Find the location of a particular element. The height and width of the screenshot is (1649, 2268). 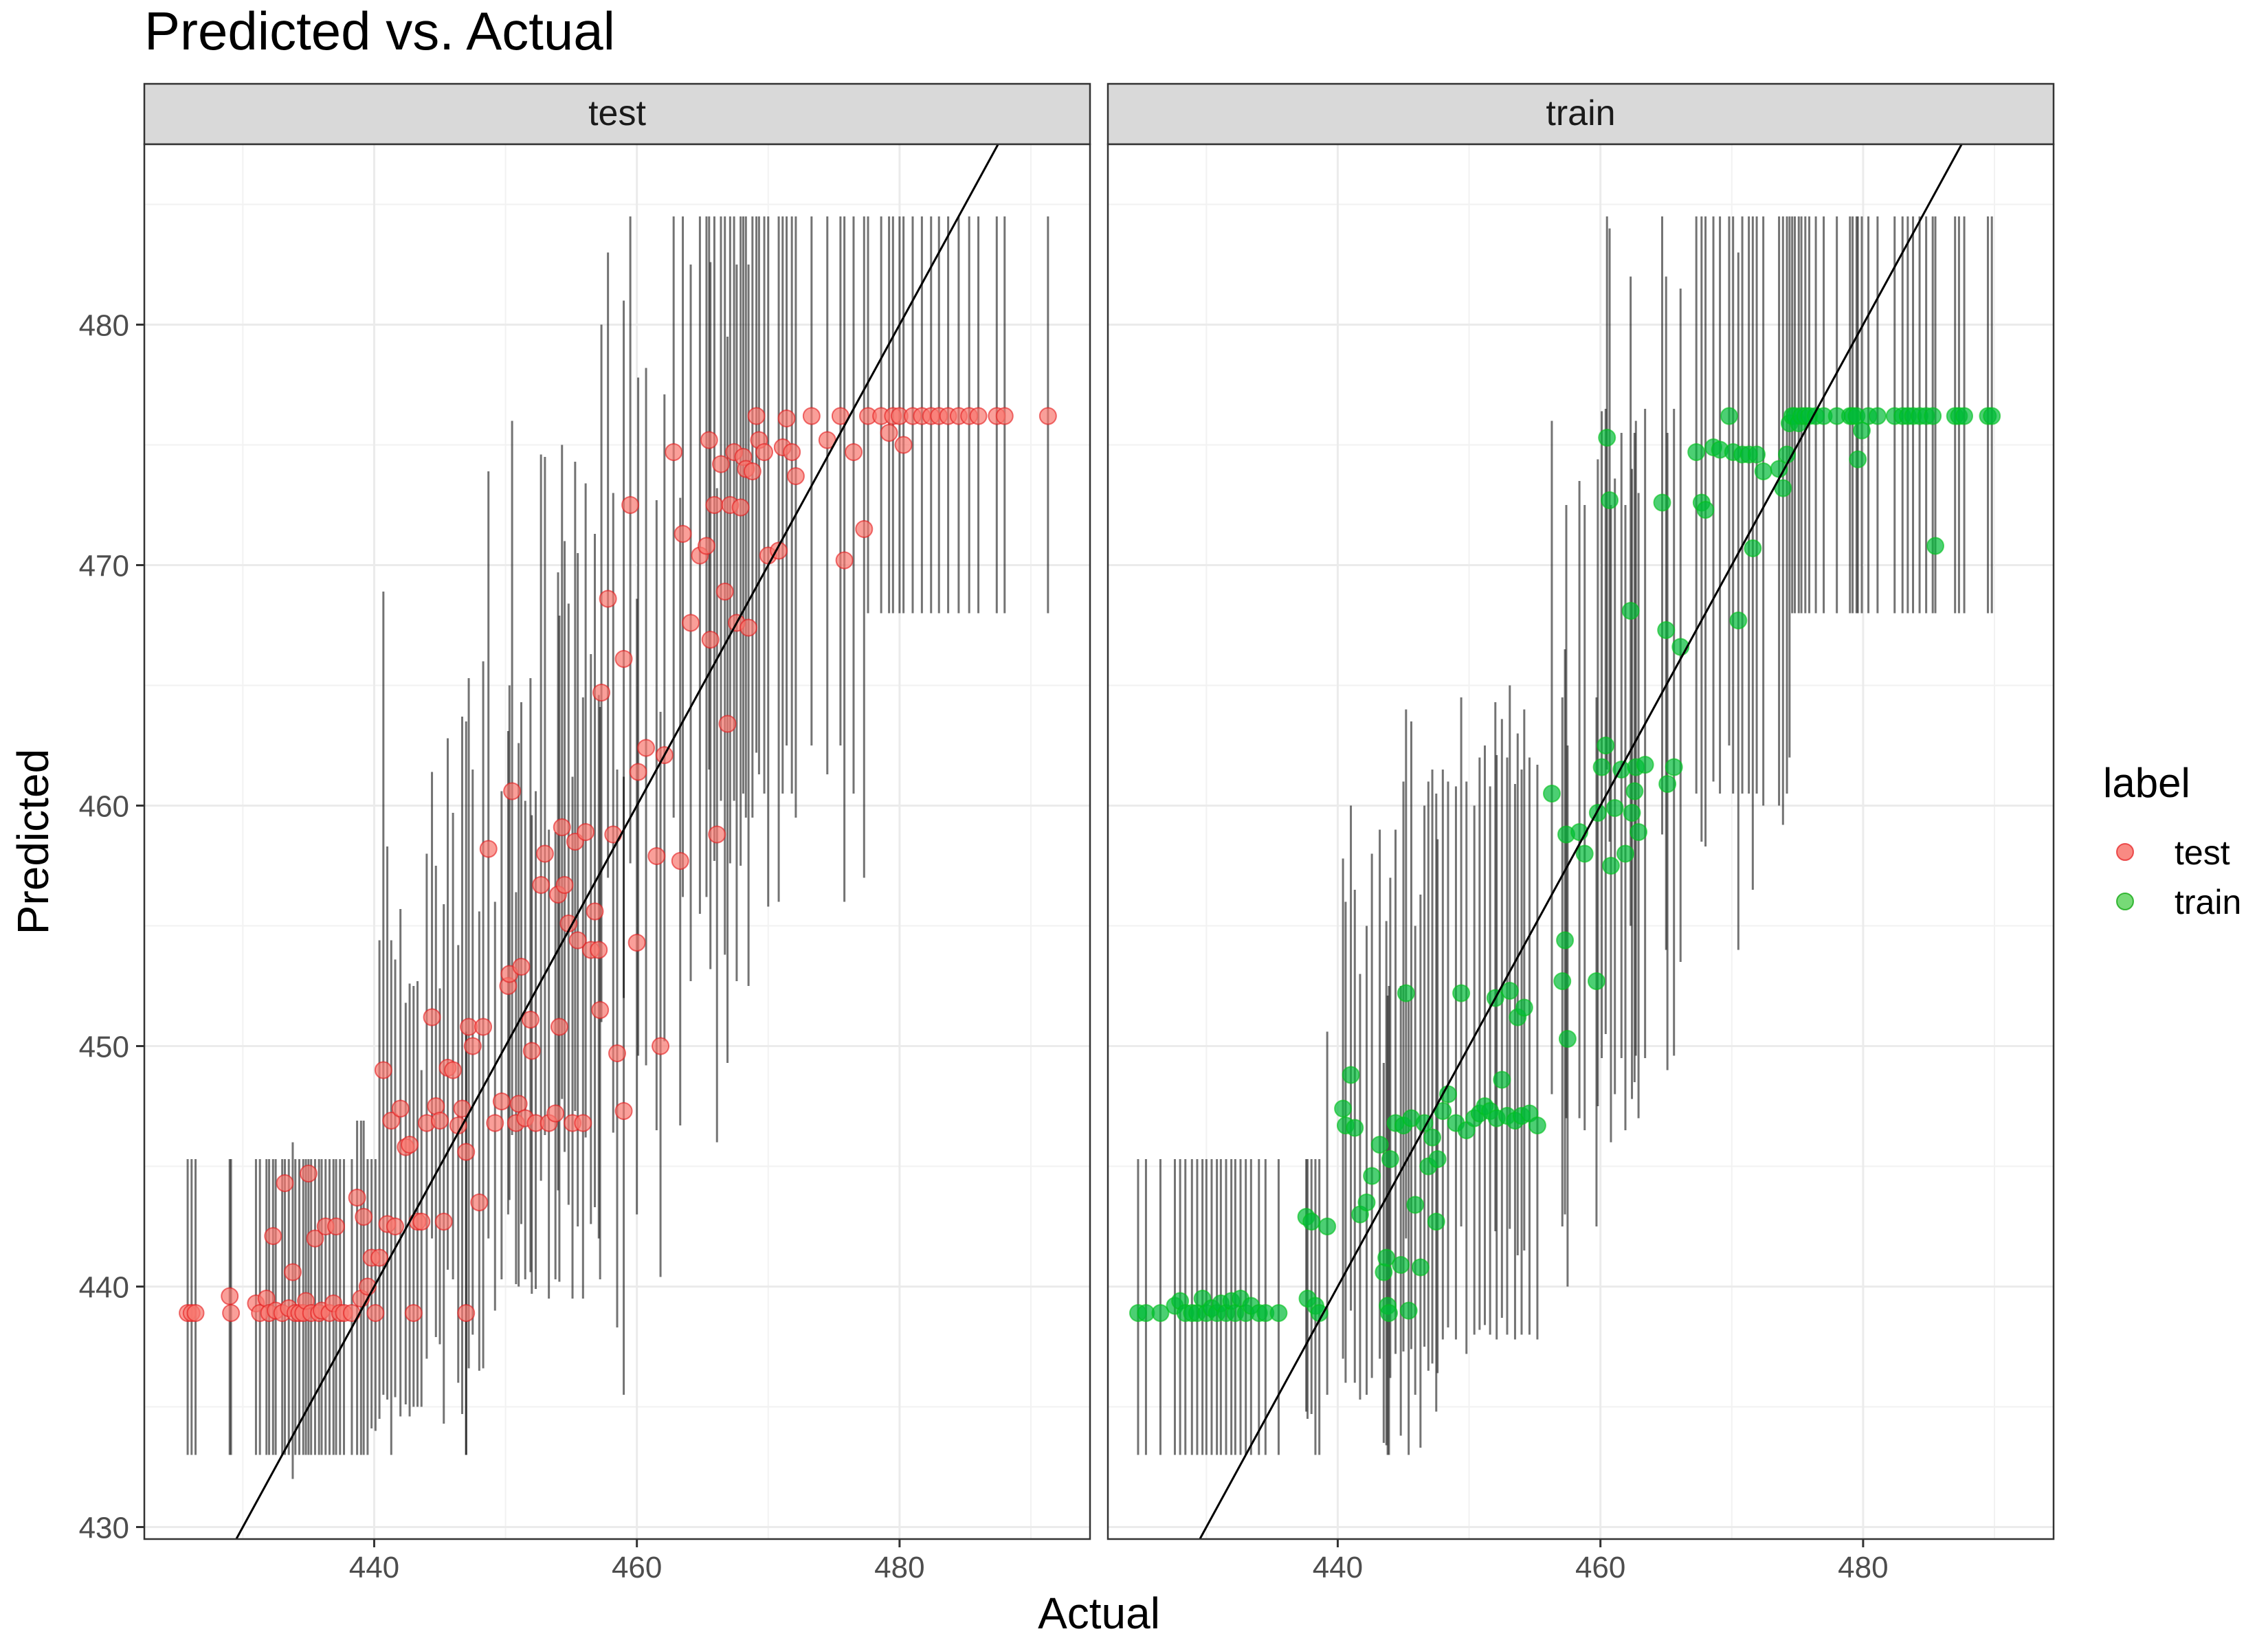

y-axis: 430 440 450 460 470 480 is located at coordinates (111, 927).